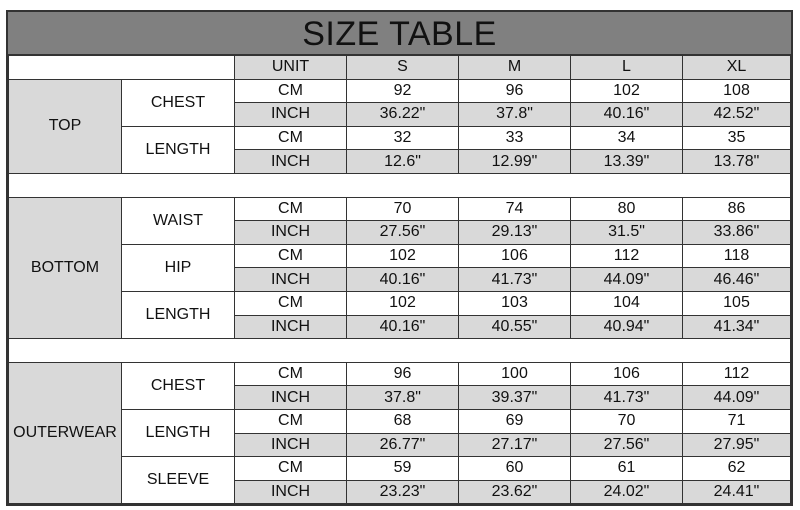  Describe the element at coordinates (290, 67) in the screenshot. I see `header-unit: UNIT` at that location.